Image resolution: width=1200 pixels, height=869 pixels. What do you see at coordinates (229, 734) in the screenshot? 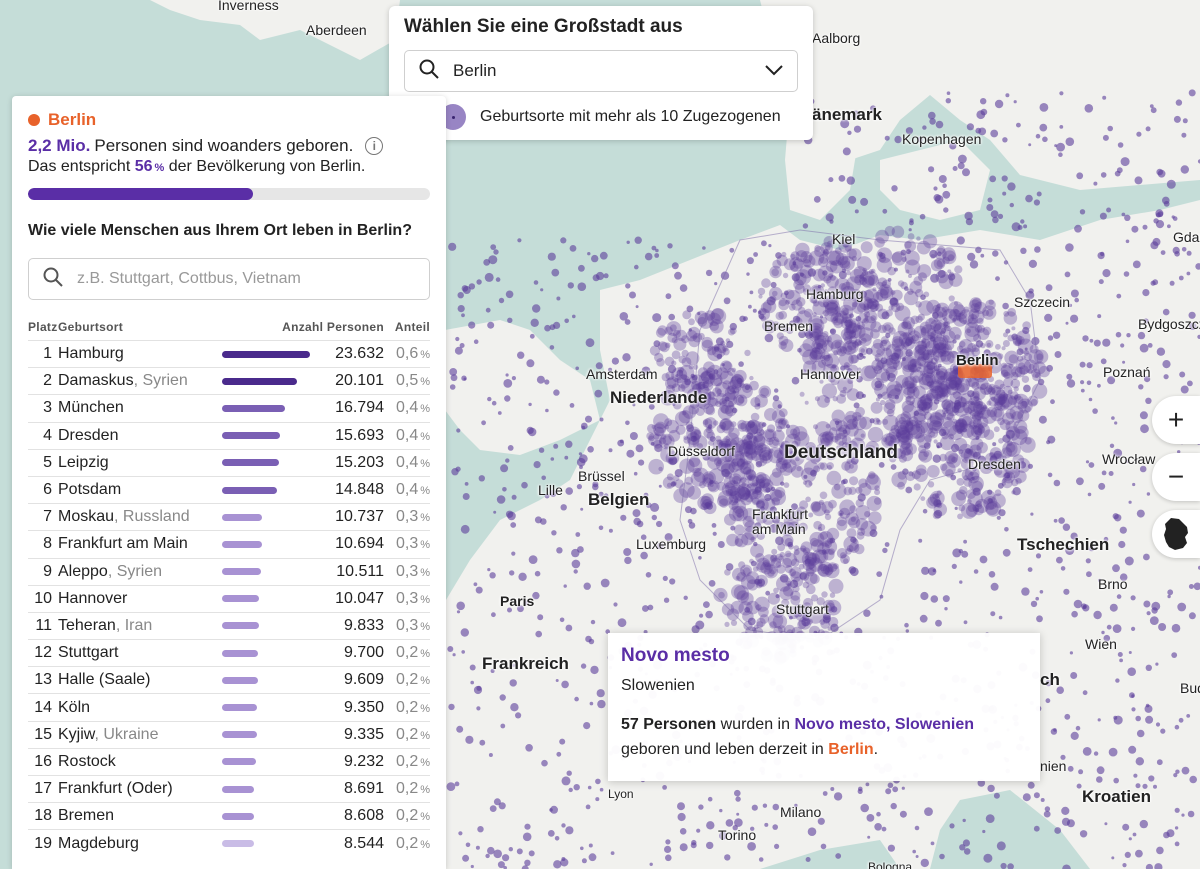
I see `table-row: 15 Kyjiw, Ukraine 9.335 0,2%` at bounding box center [229, 734].